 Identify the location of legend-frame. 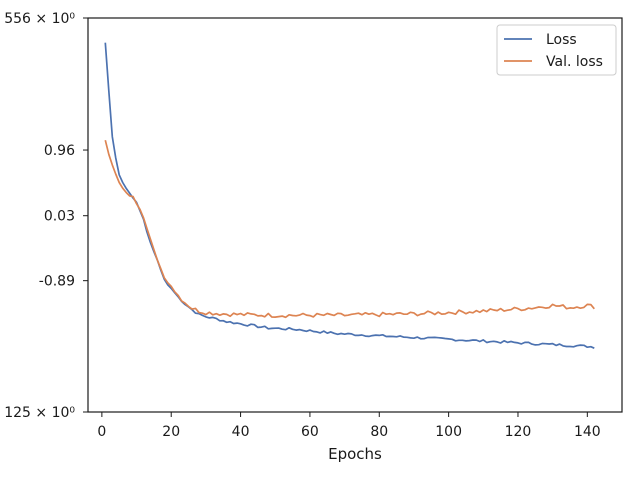
(556, 50).